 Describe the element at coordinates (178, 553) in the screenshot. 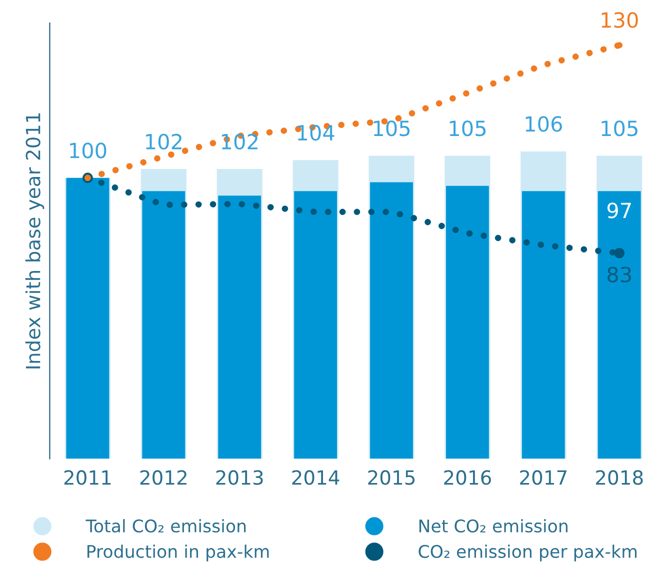

I see `legend-label: Production in pax-km` at that location.